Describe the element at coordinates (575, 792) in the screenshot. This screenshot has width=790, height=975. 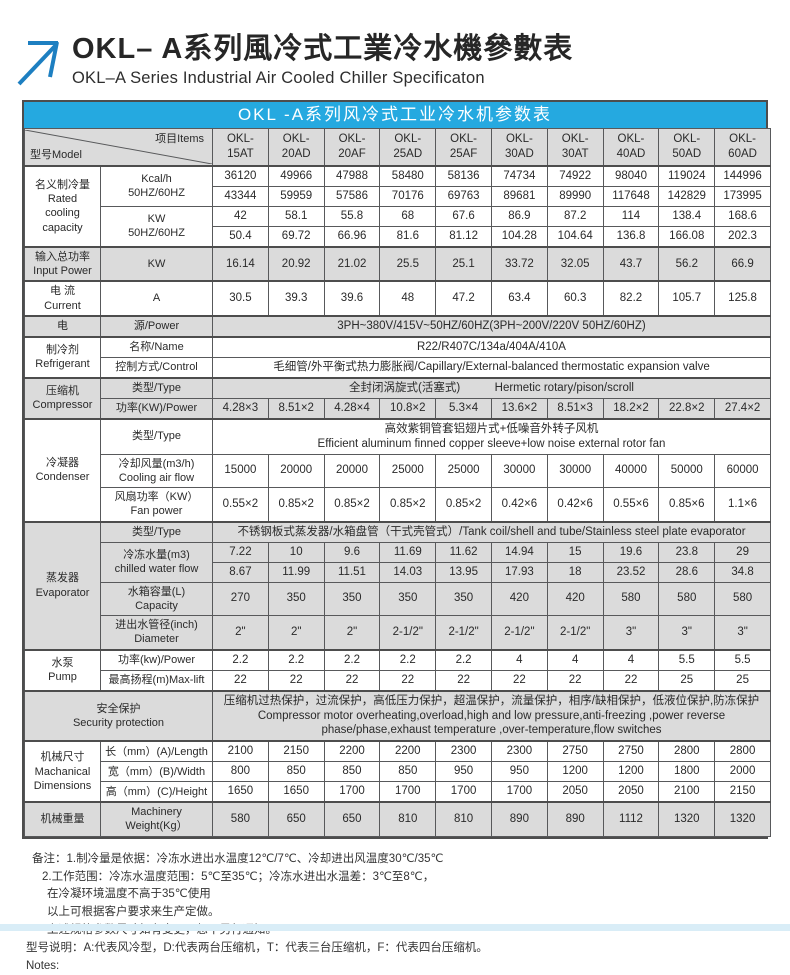
I see `cell-value: 2050` at that location.